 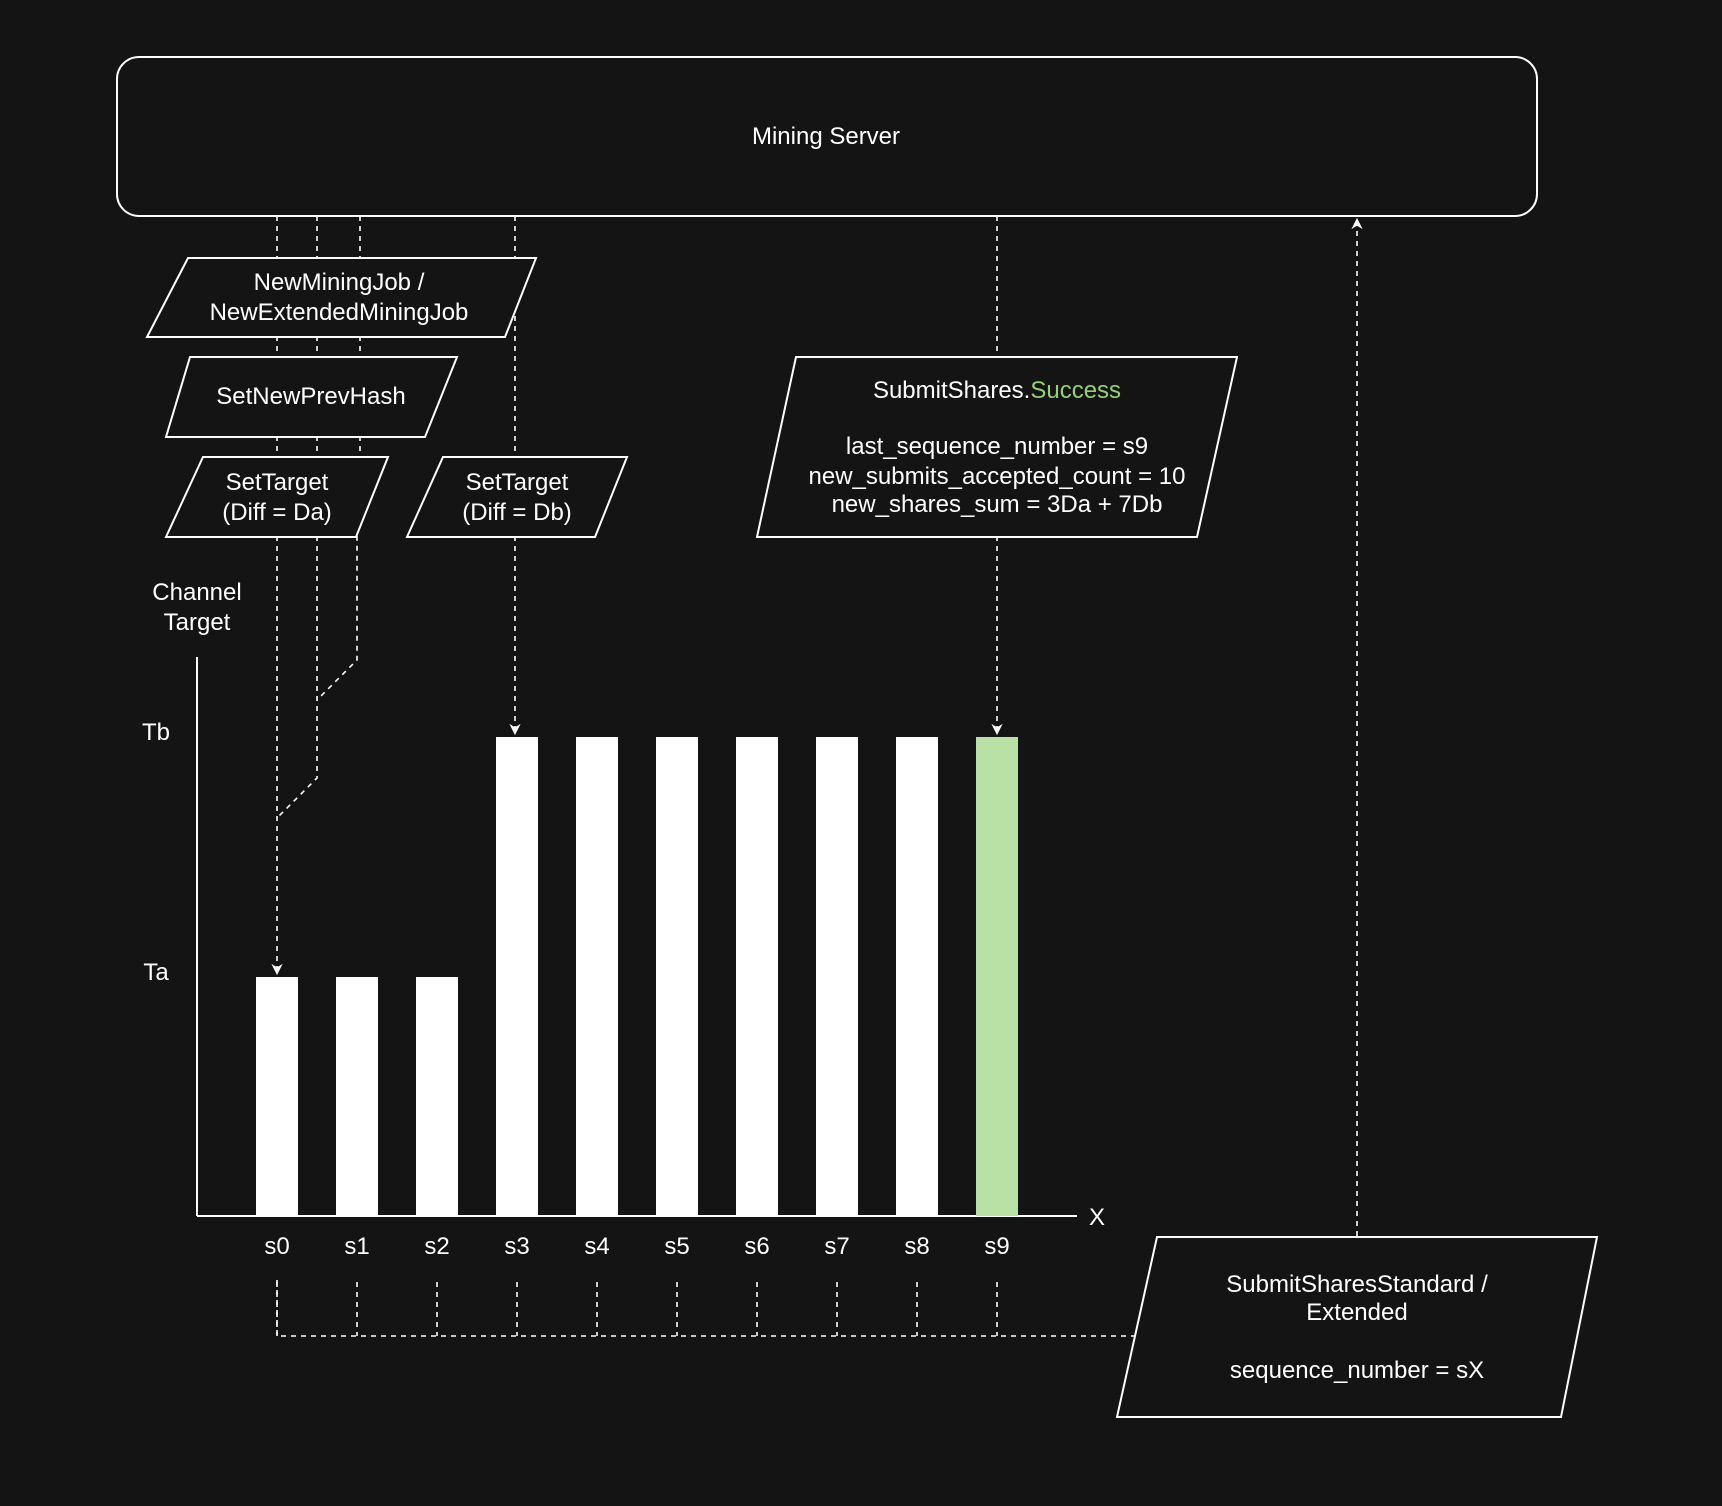 I want to click on x-tick-label-s8: s8, so click(x=916, y=1246).